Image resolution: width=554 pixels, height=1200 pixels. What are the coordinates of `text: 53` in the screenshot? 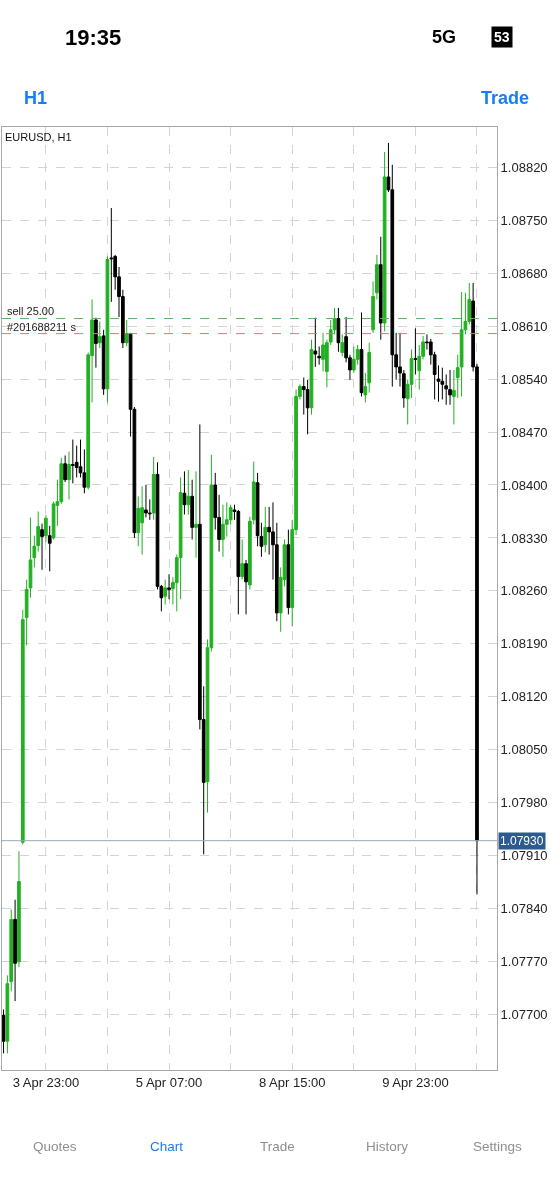 It's located at (502, 37).